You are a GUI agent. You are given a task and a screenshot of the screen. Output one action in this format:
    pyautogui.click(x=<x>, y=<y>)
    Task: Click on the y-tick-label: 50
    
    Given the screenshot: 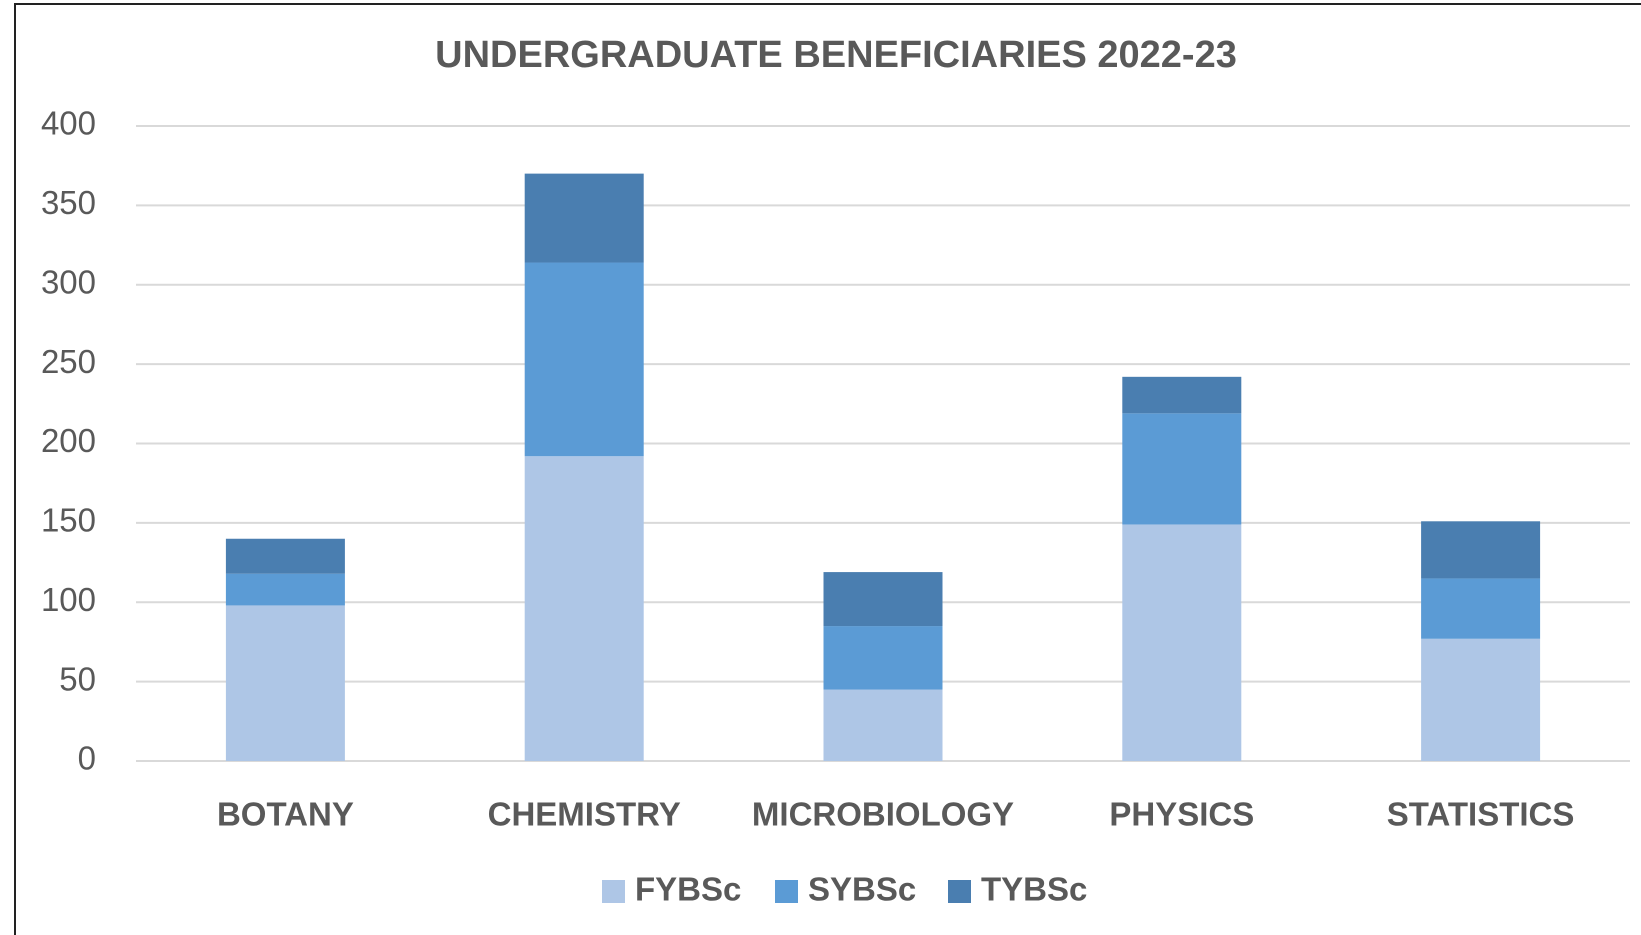 What is the action you would take?
    pyautogui.click(x=77, y=678)
    